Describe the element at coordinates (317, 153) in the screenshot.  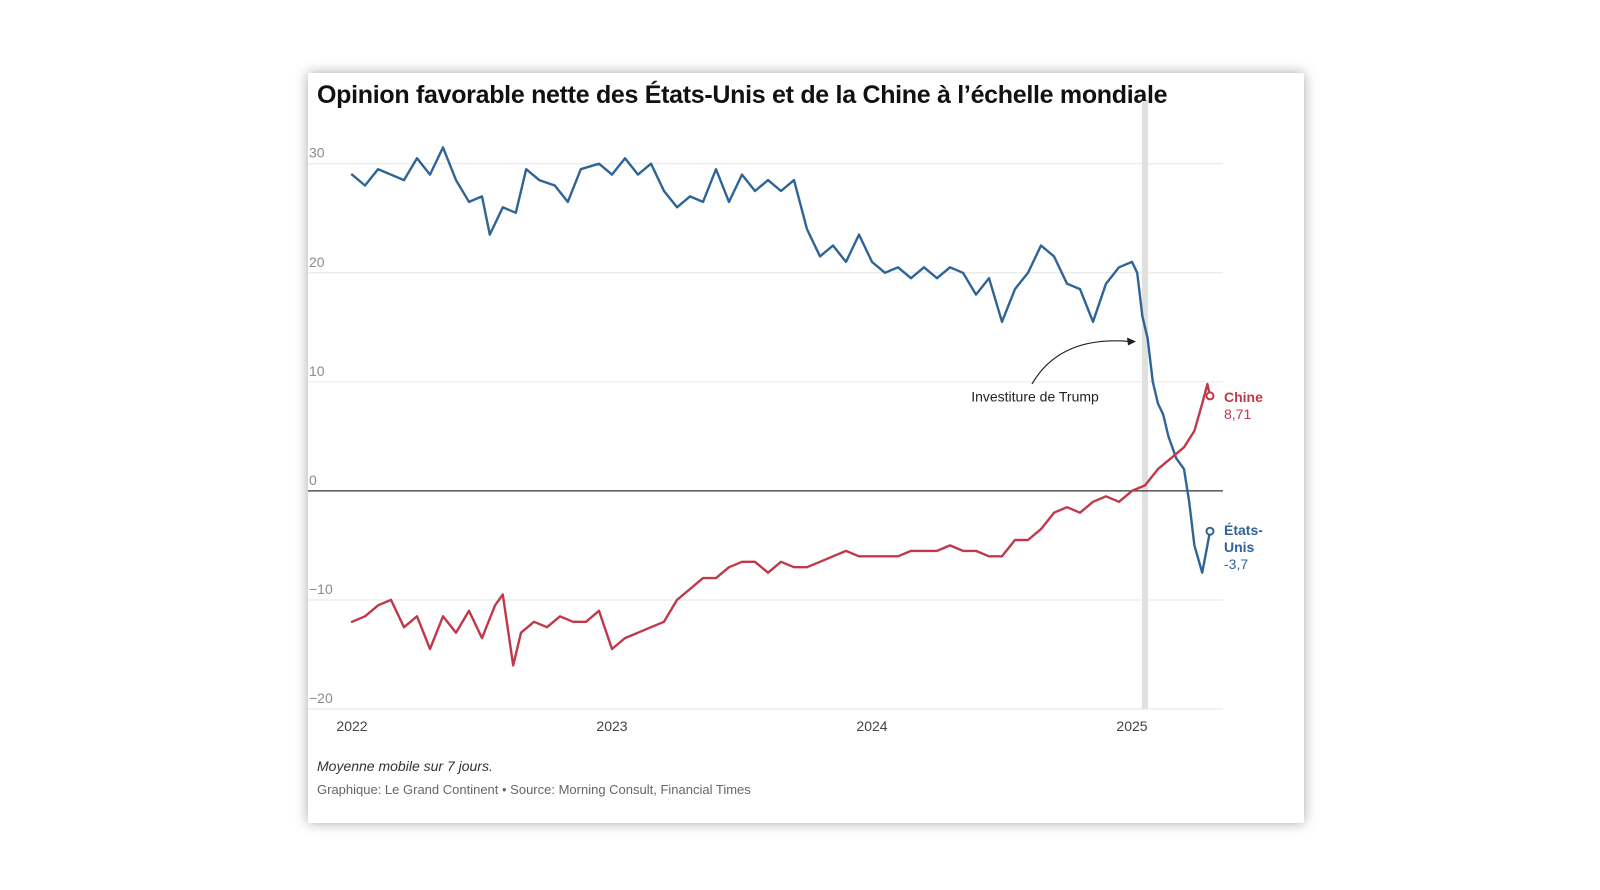
I see `y-tick-label: 30` at that location.